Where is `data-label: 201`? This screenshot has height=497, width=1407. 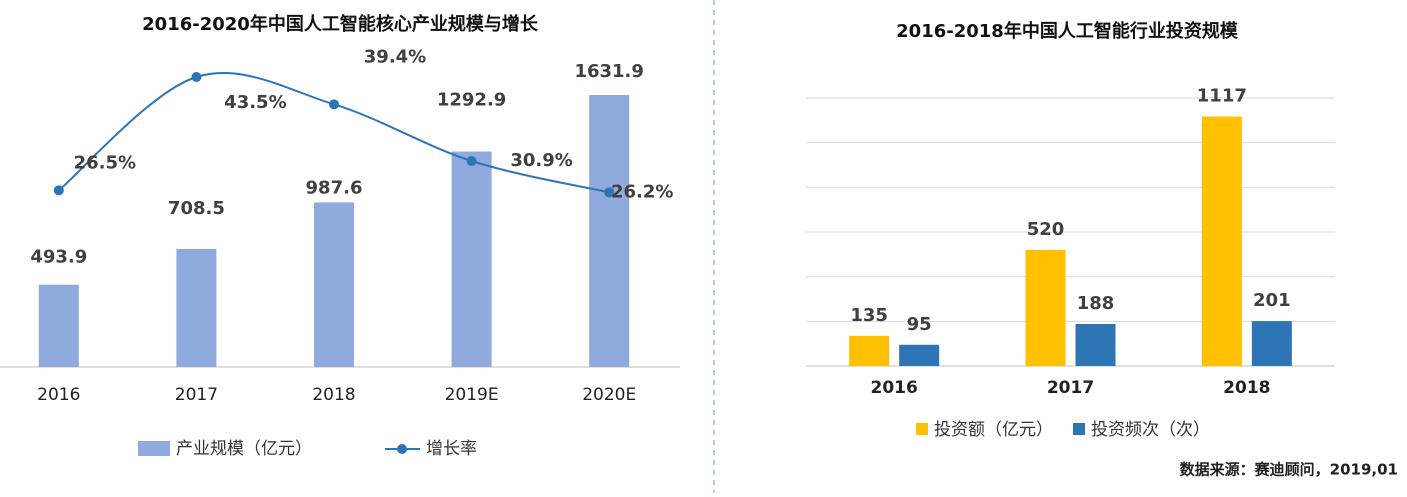 data-label: 201 is located at coordinates (1272, 300).